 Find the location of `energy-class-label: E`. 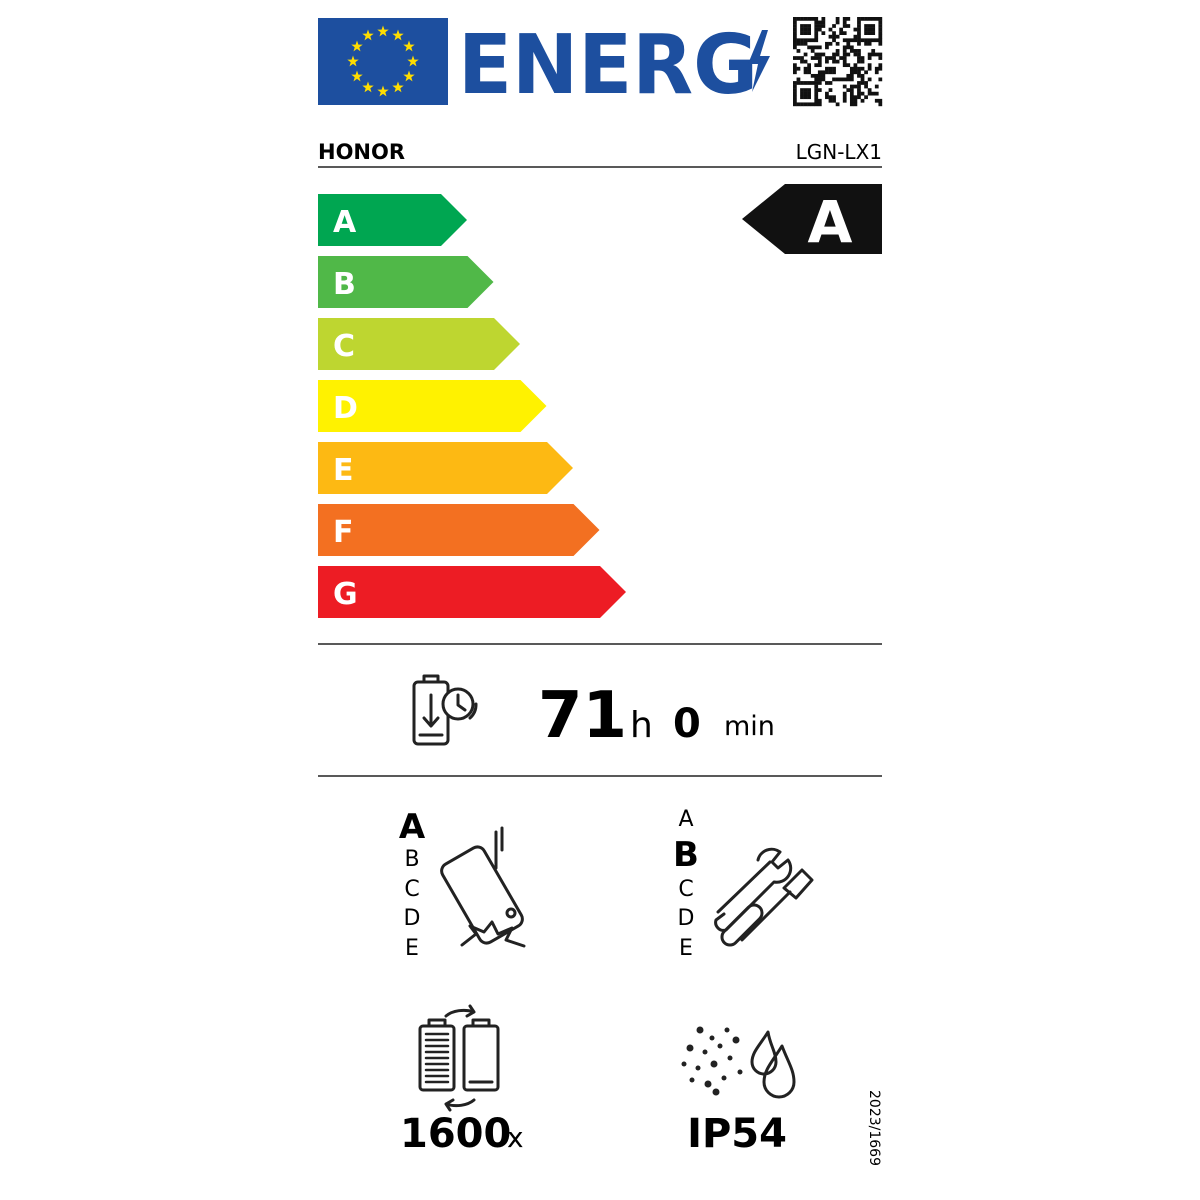

energy-class-label: E is located at coordinates (343, 470).